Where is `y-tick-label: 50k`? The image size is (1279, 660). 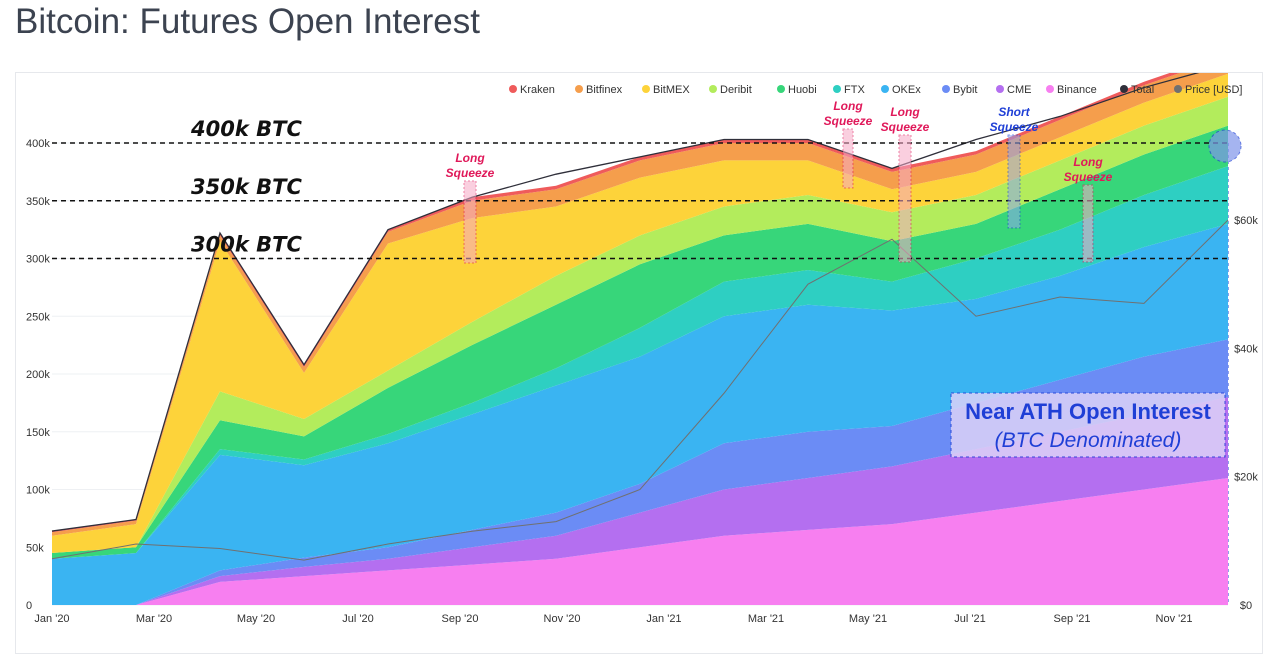
y-tick-label: 50k is located at coordinates (35, 548).